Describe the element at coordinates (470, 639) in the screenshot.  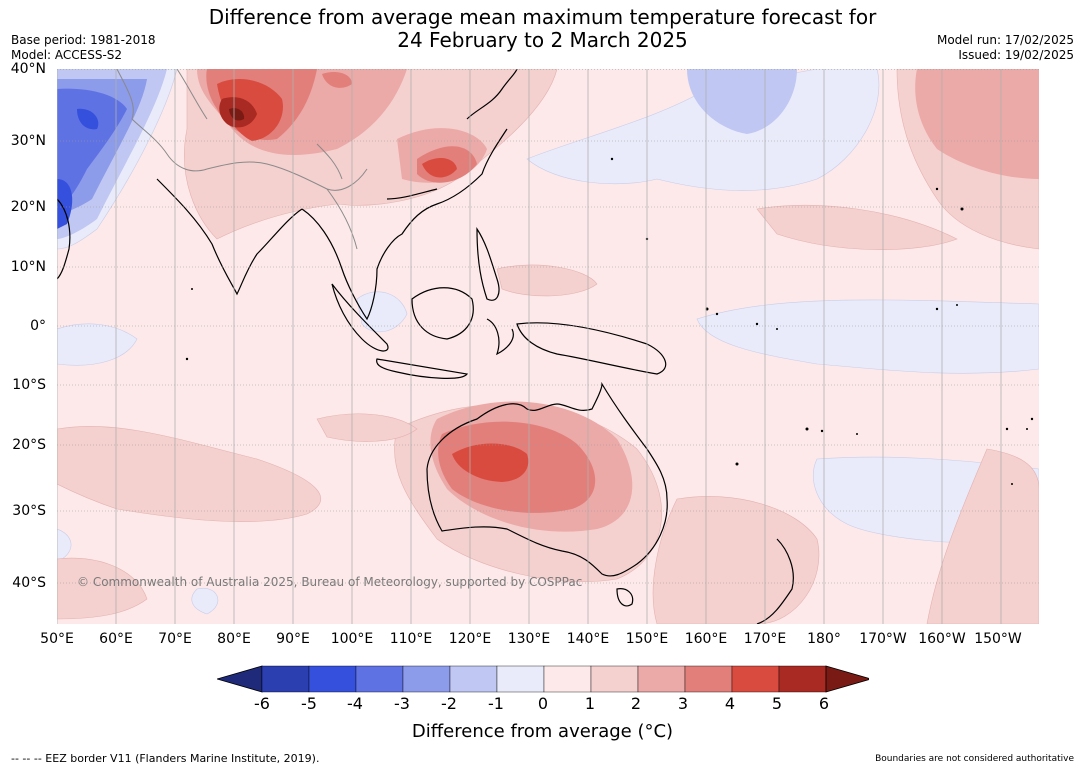
I see `lon-label-120e: 120°E` at that location.